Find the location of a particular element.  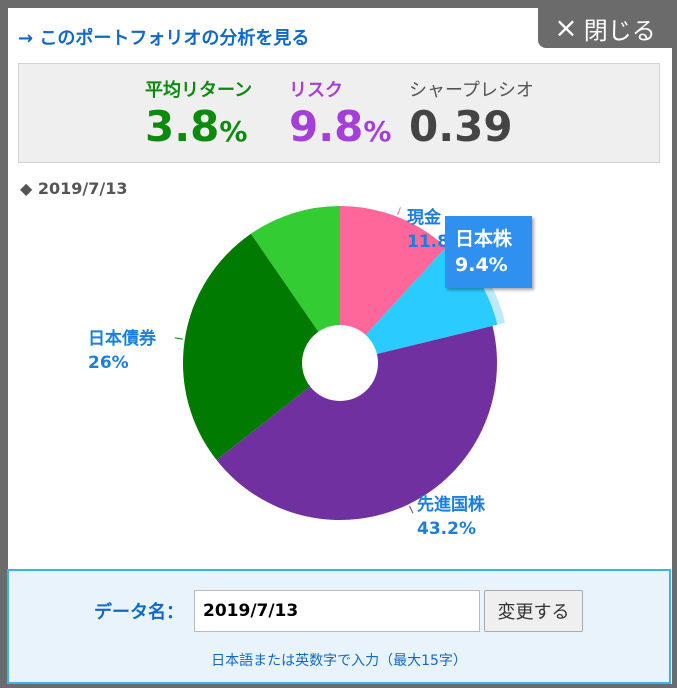

return-value: 3.8 is located at coordinates (182, 126).